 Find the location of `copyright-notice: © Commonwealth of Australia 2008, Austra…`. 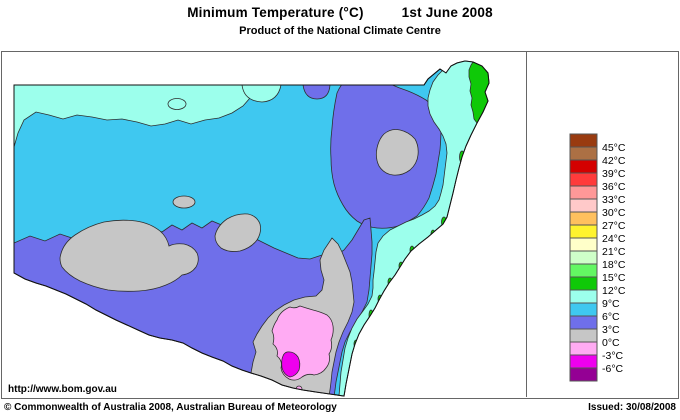

copyright-notice: © Commonwealth of Australia 2008, Austra… is located at coordinates (170, 407).